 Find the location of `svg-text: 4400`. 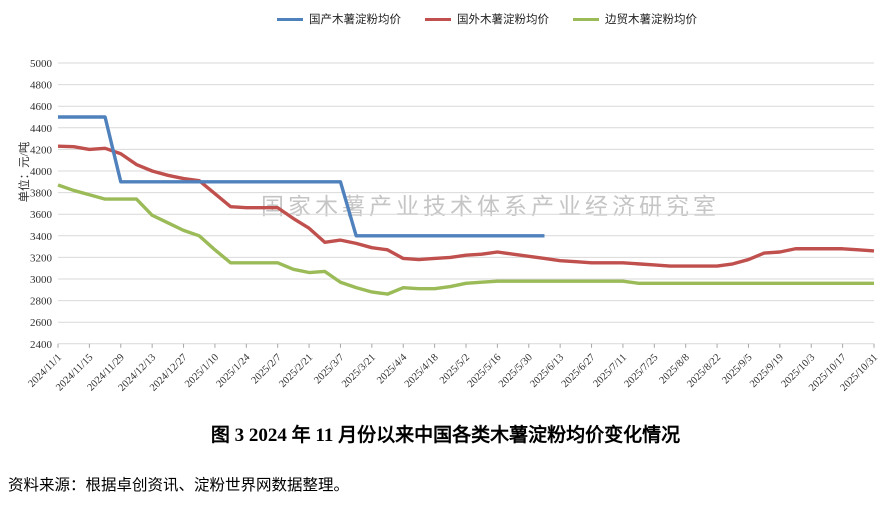

svg-text: 4400 is located at coordinates (41, 129).